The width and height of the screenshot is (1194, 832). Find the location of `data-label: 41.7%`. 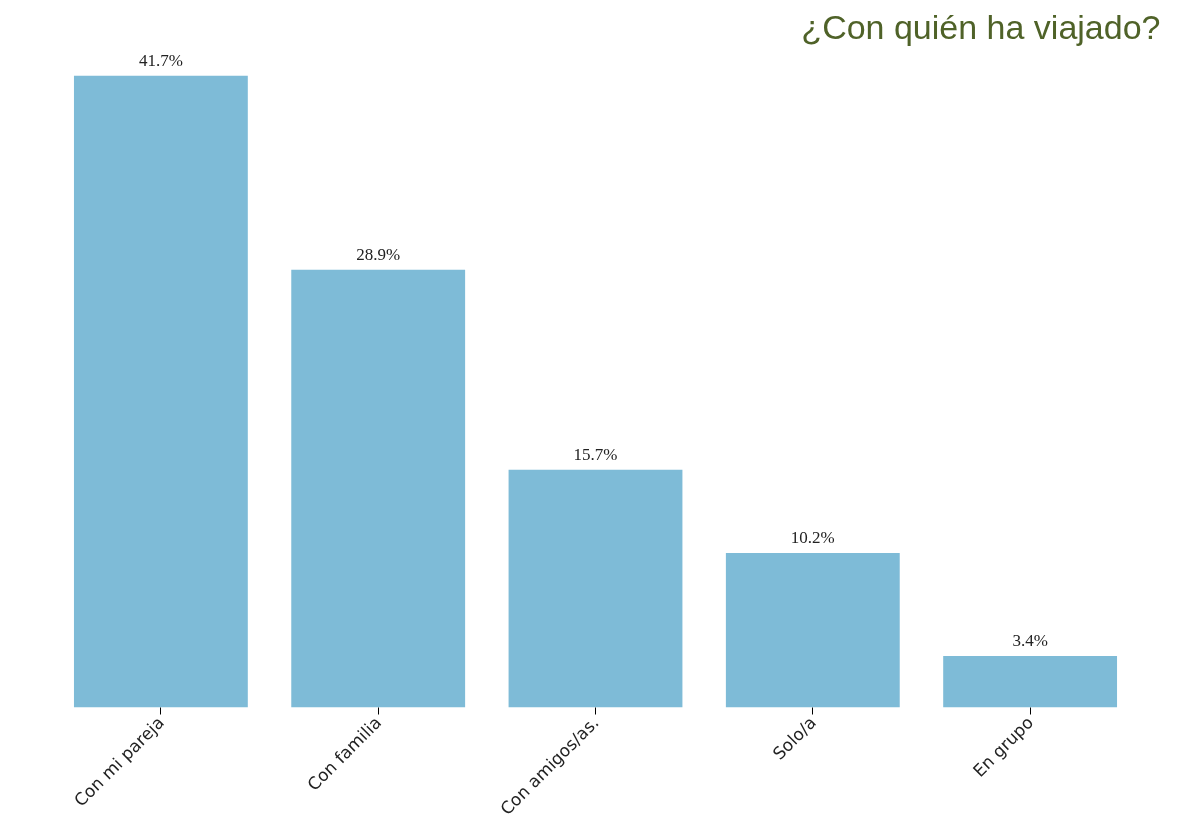

data-label: 41.7% is located at coordinates (160, 60).